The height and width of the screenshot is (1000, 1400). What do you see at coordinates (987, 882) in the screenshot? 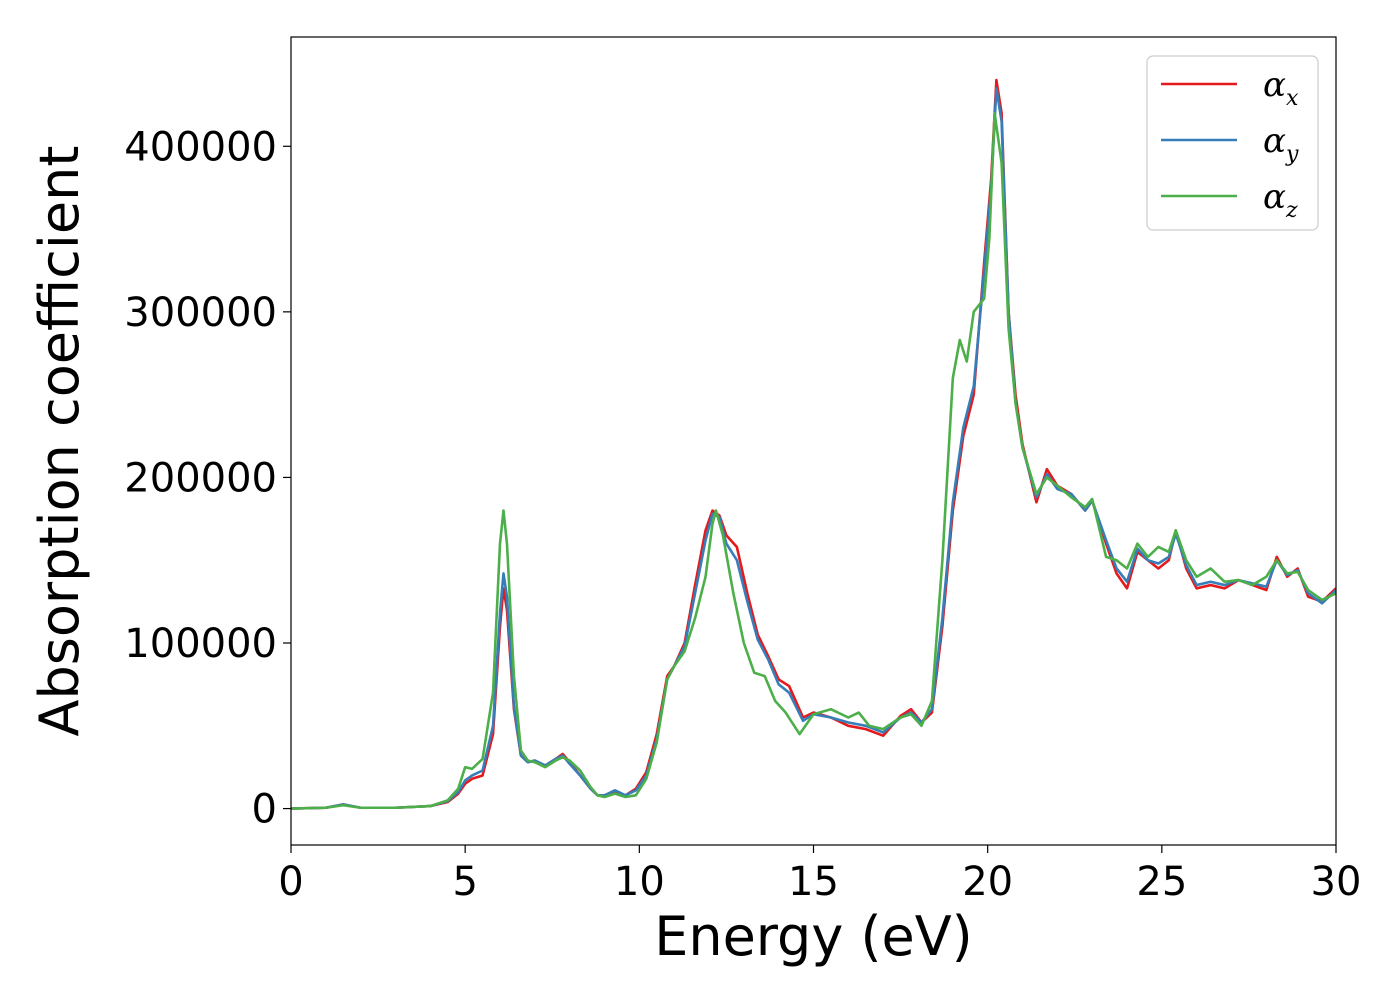
I see `x-tick-label: 20` at bounding box center [987, 882].